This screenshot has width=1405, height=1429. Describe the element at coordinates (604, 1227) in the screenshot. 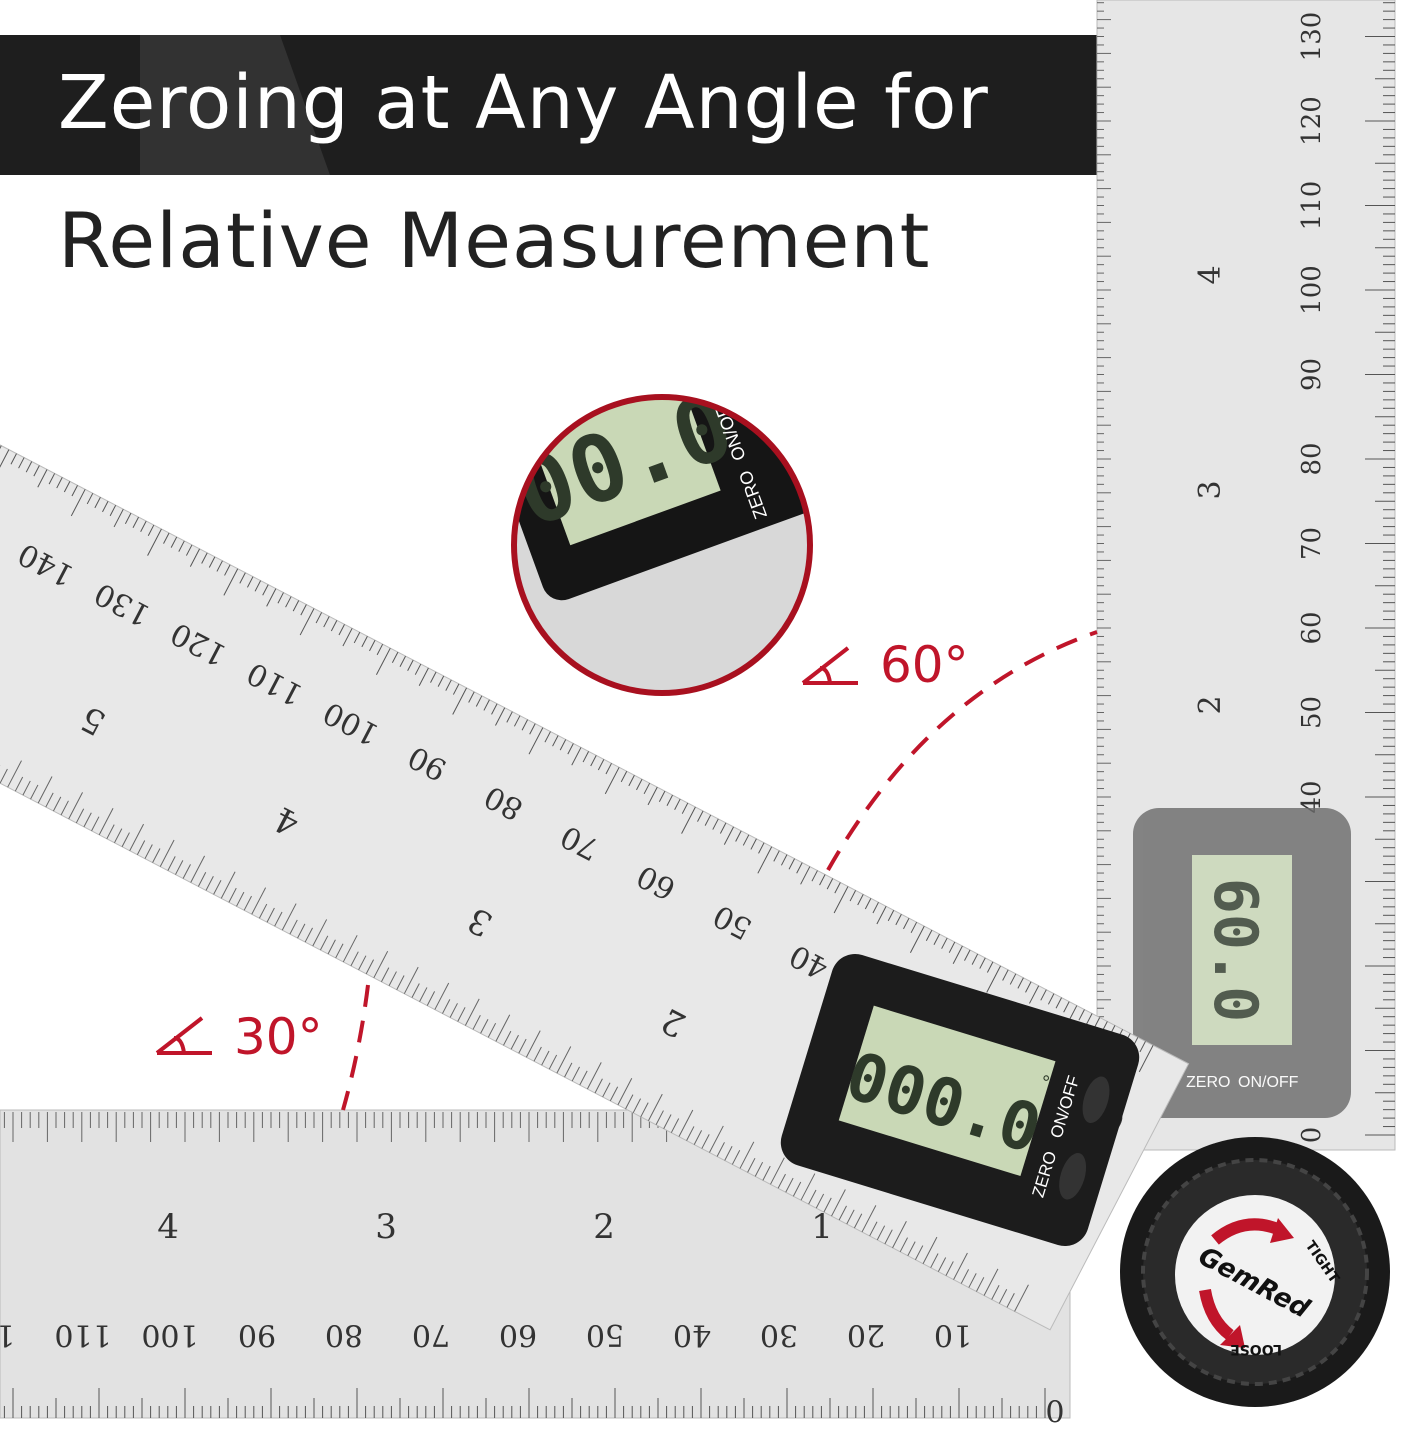

I see `ruler-label-inch: 2` at that location.